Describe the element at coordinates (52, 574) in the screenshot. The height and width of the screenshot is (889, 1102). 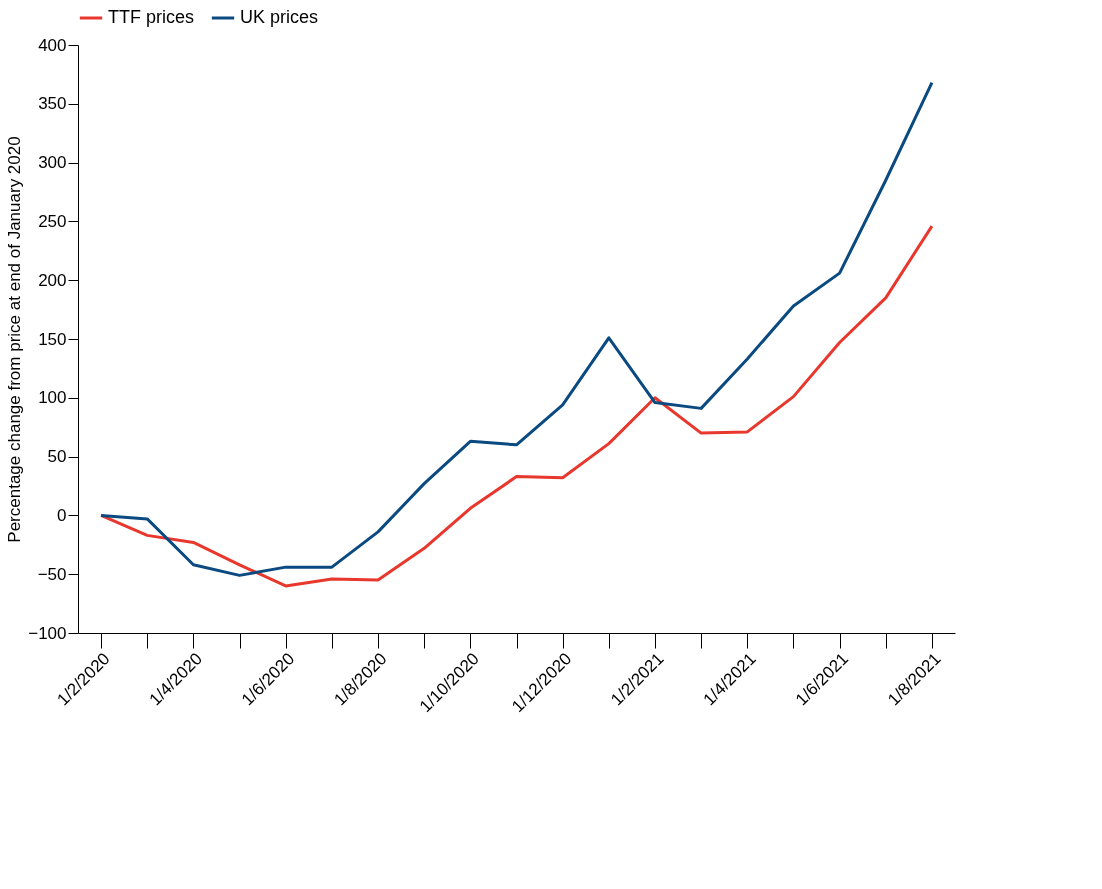
I see `y-tick-label: −50` at that location.